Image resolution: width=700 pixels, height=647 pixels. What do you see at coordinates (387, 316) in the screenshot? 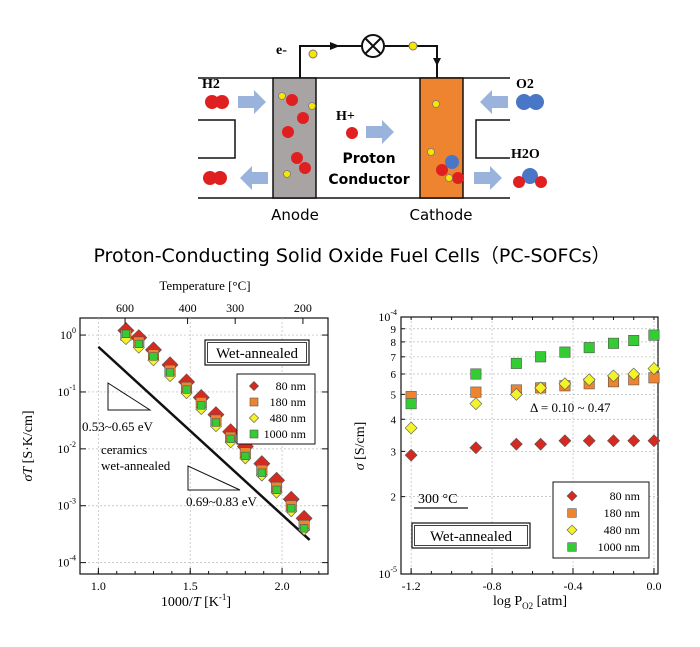
I see `chart-right-y-tick-label: 10⁻⁴` at bounding box center [387, 316].